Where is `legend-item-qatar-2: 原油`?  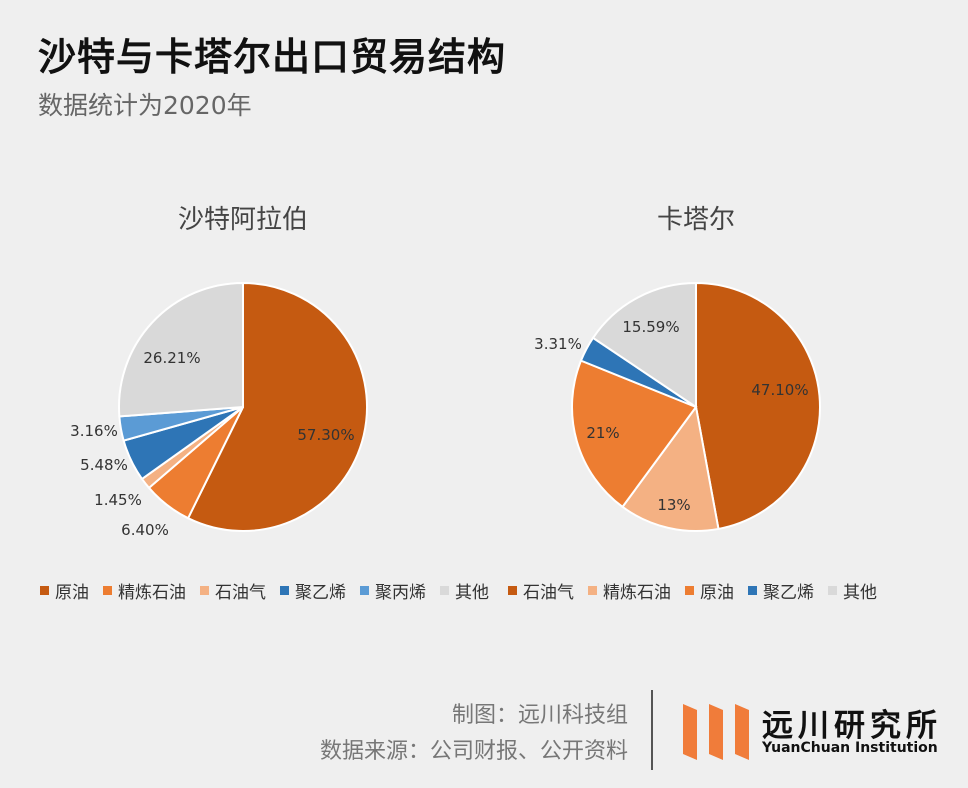
legend-item-qatar-2: 原油 is located at coordinates (709, 590).